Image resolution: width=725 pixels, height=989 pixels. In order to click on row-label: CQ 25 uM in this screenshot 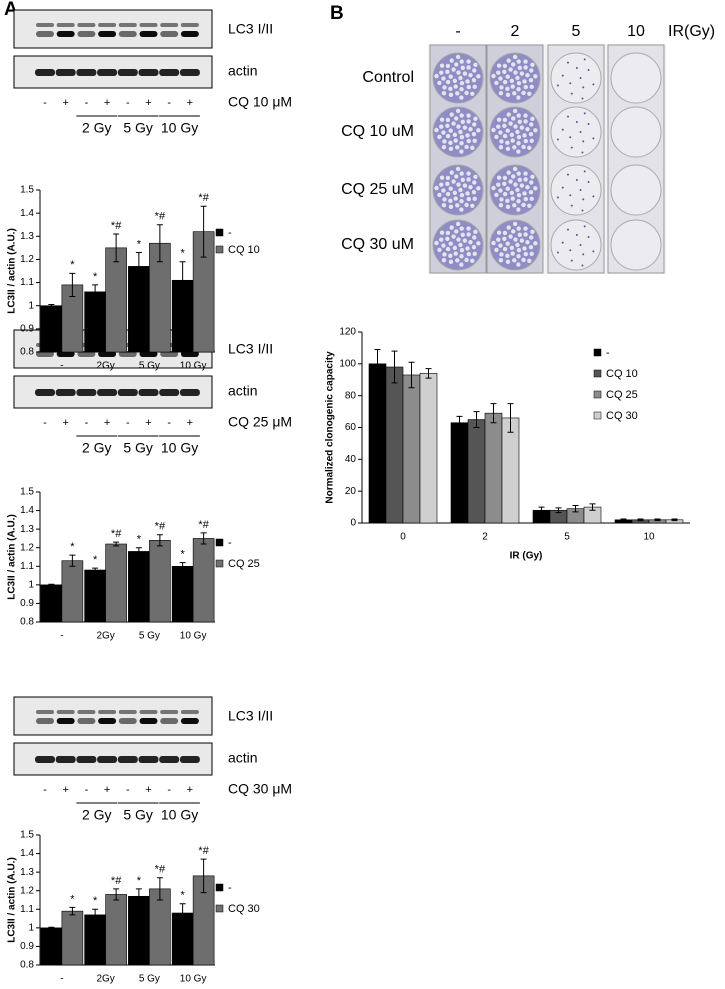, I will do `click(377, 189)`.